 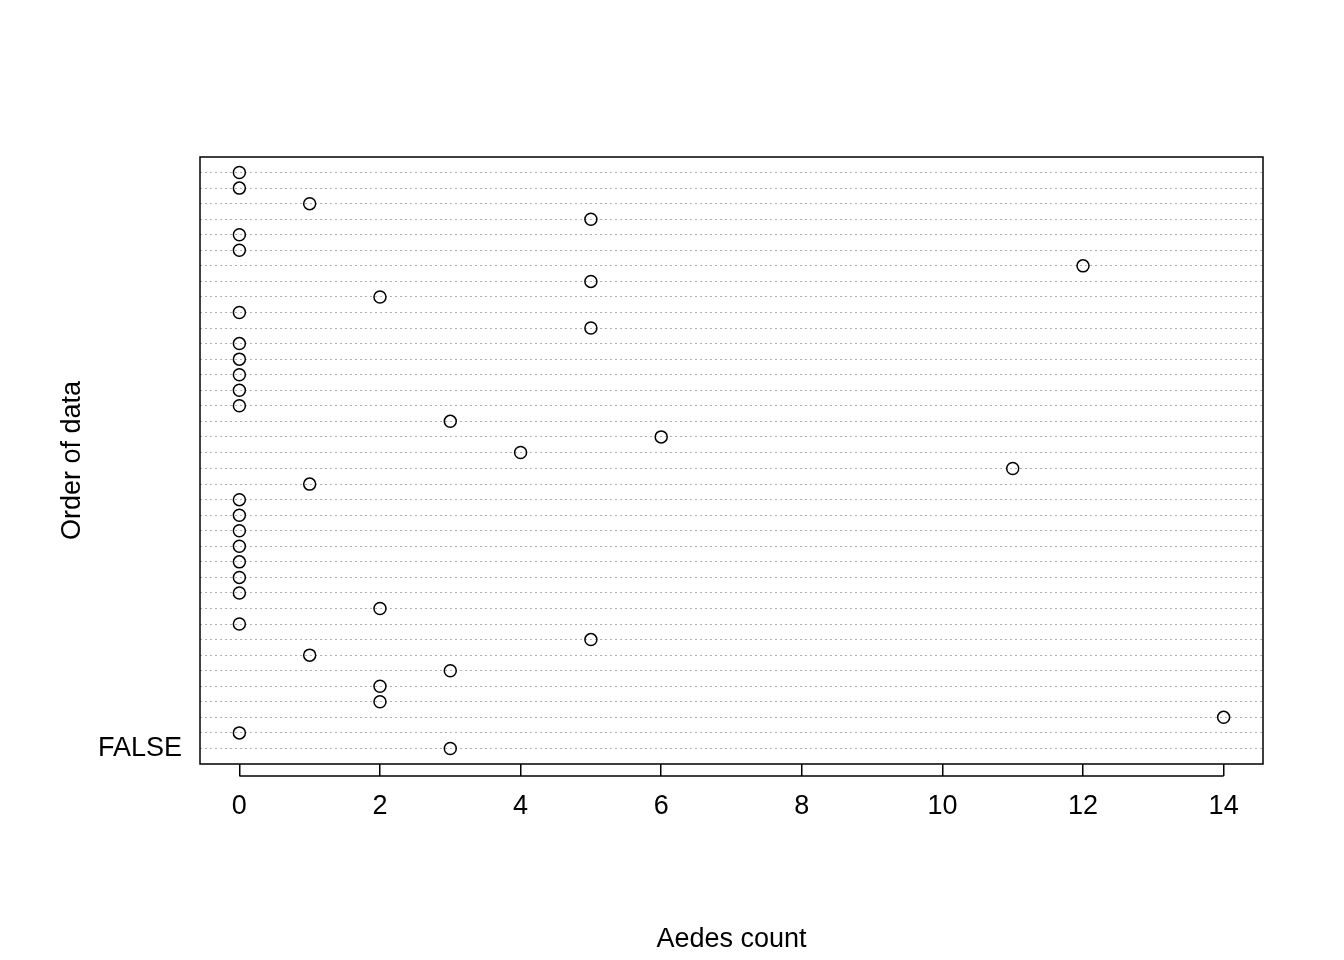 I want to click on x-tick-label: 10, so click(x=942, y=804).